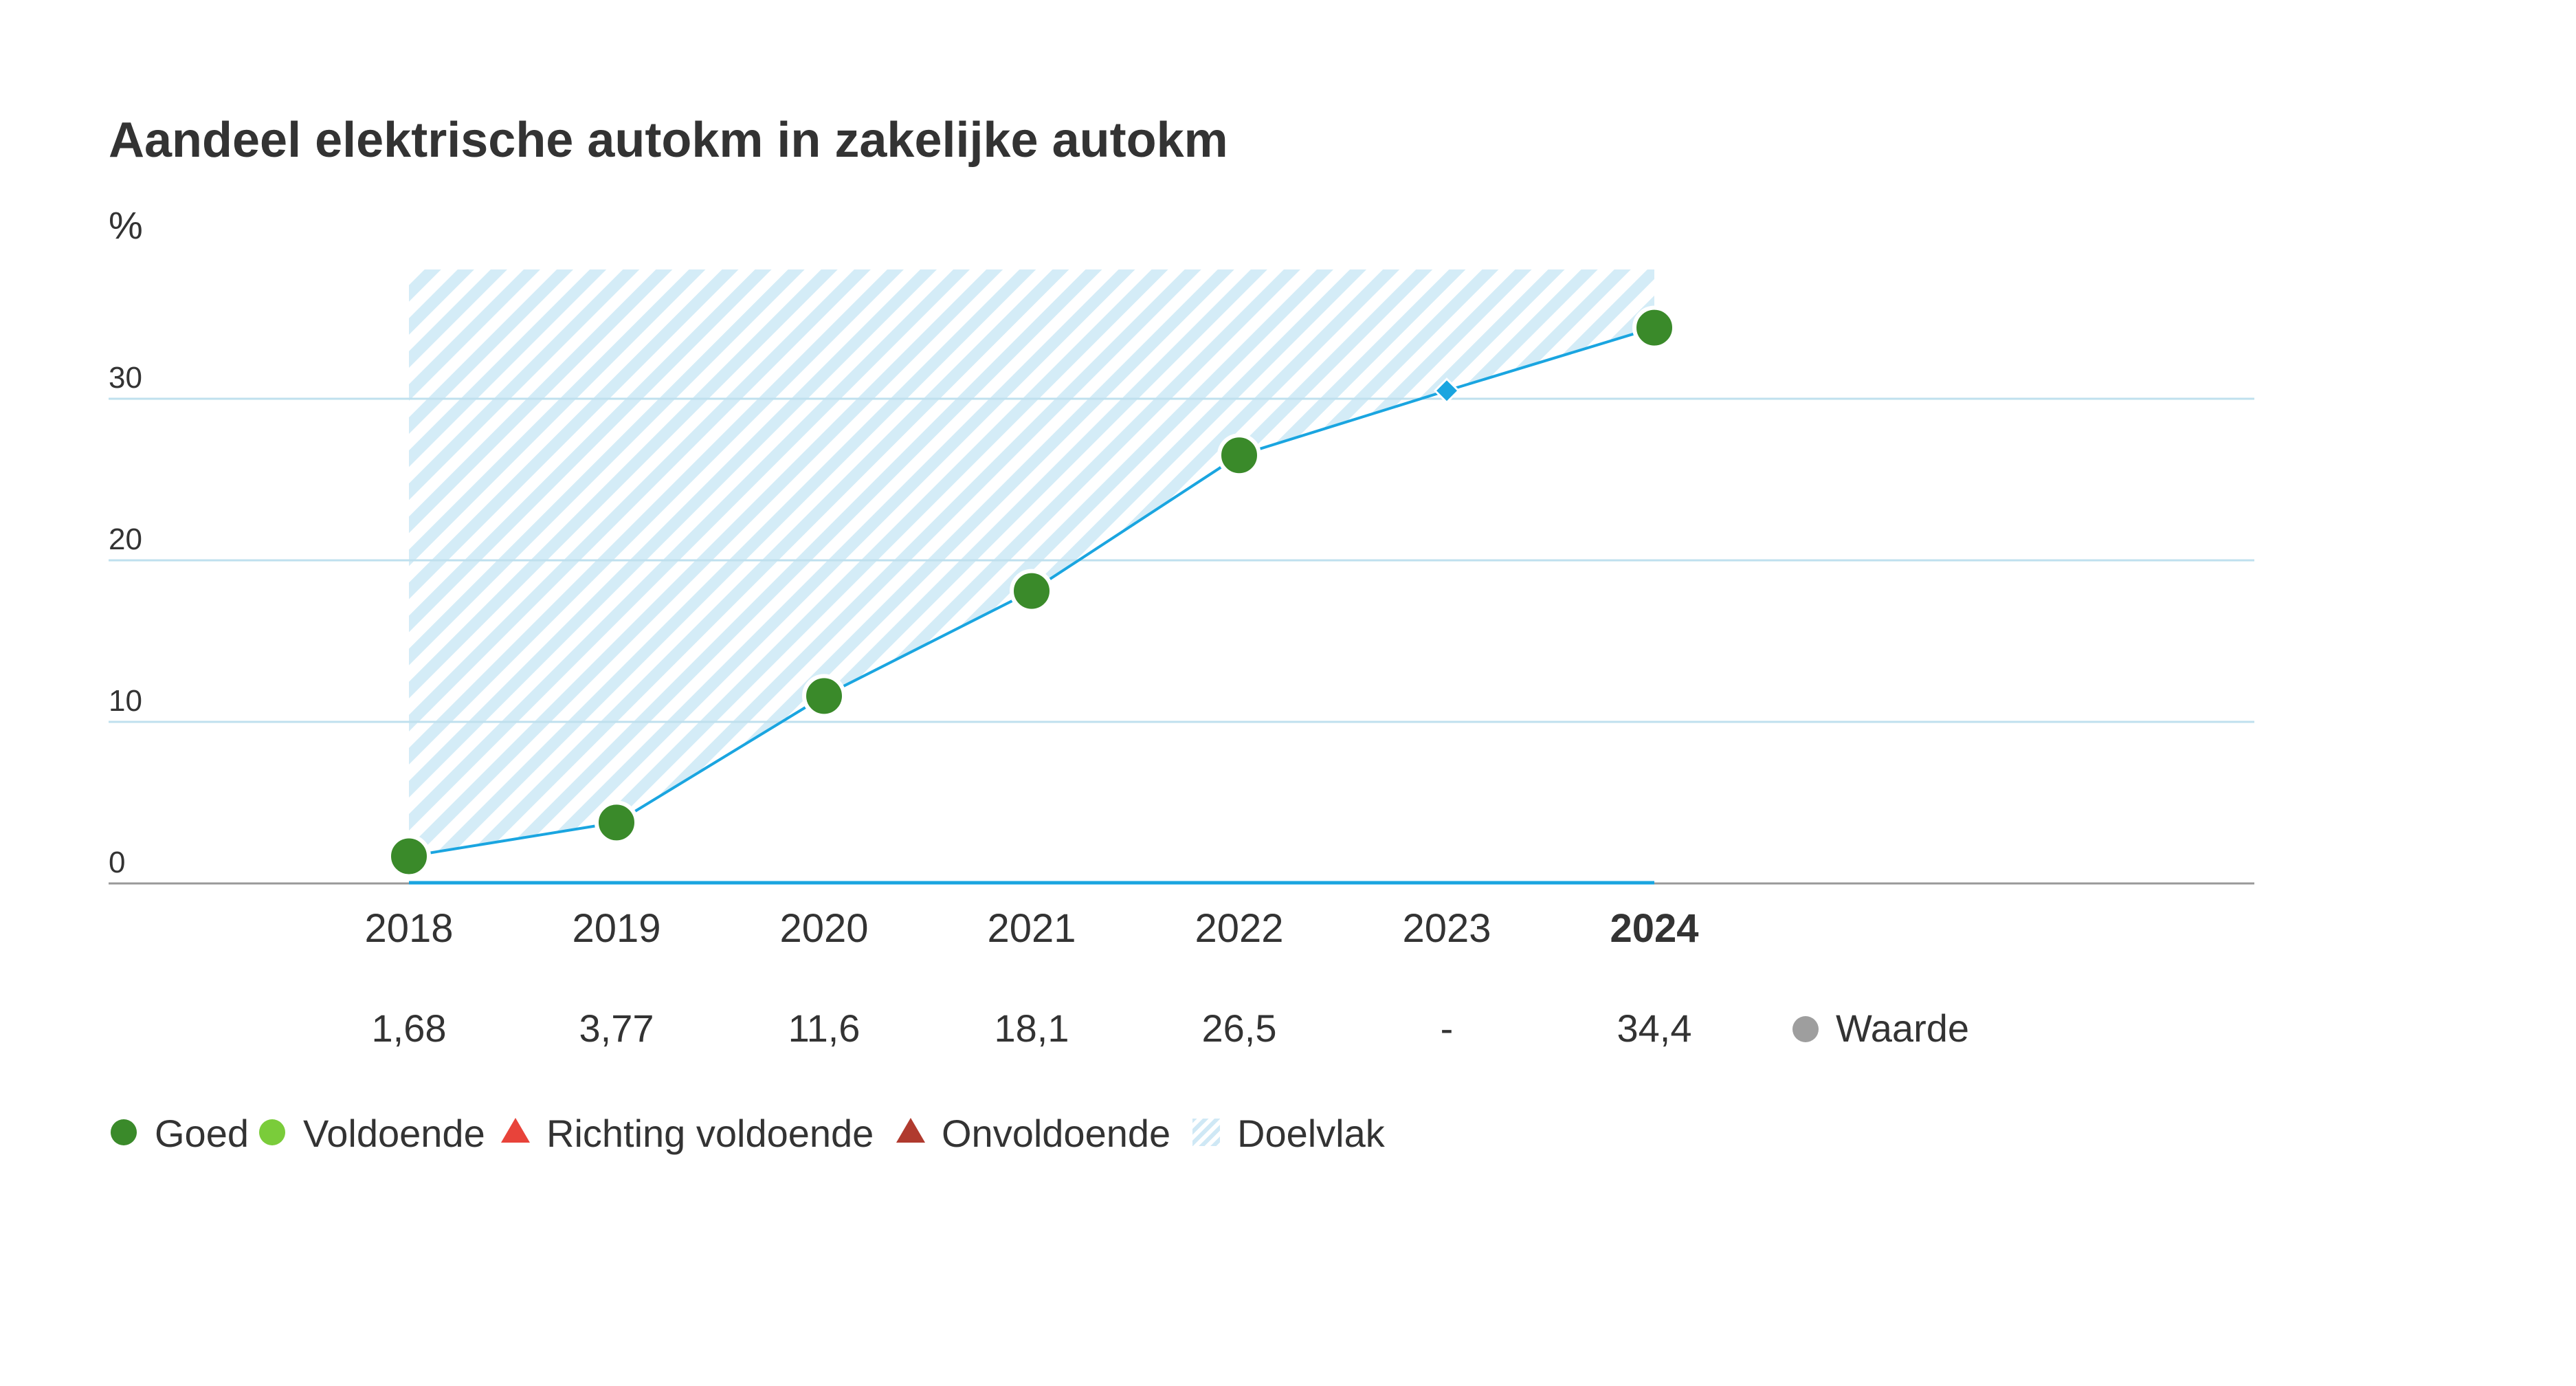  I want to click on x-tick-label: 2021, so click(1031, 928).